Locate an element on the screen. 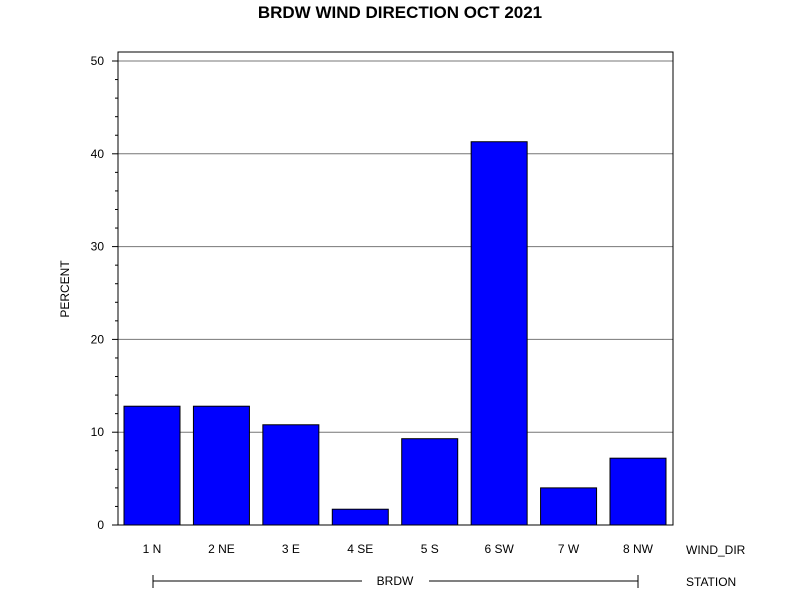 The height and width of the screenshot is (605, 800). y-axis-label: PERCENT is located at coordinates (65, 289).